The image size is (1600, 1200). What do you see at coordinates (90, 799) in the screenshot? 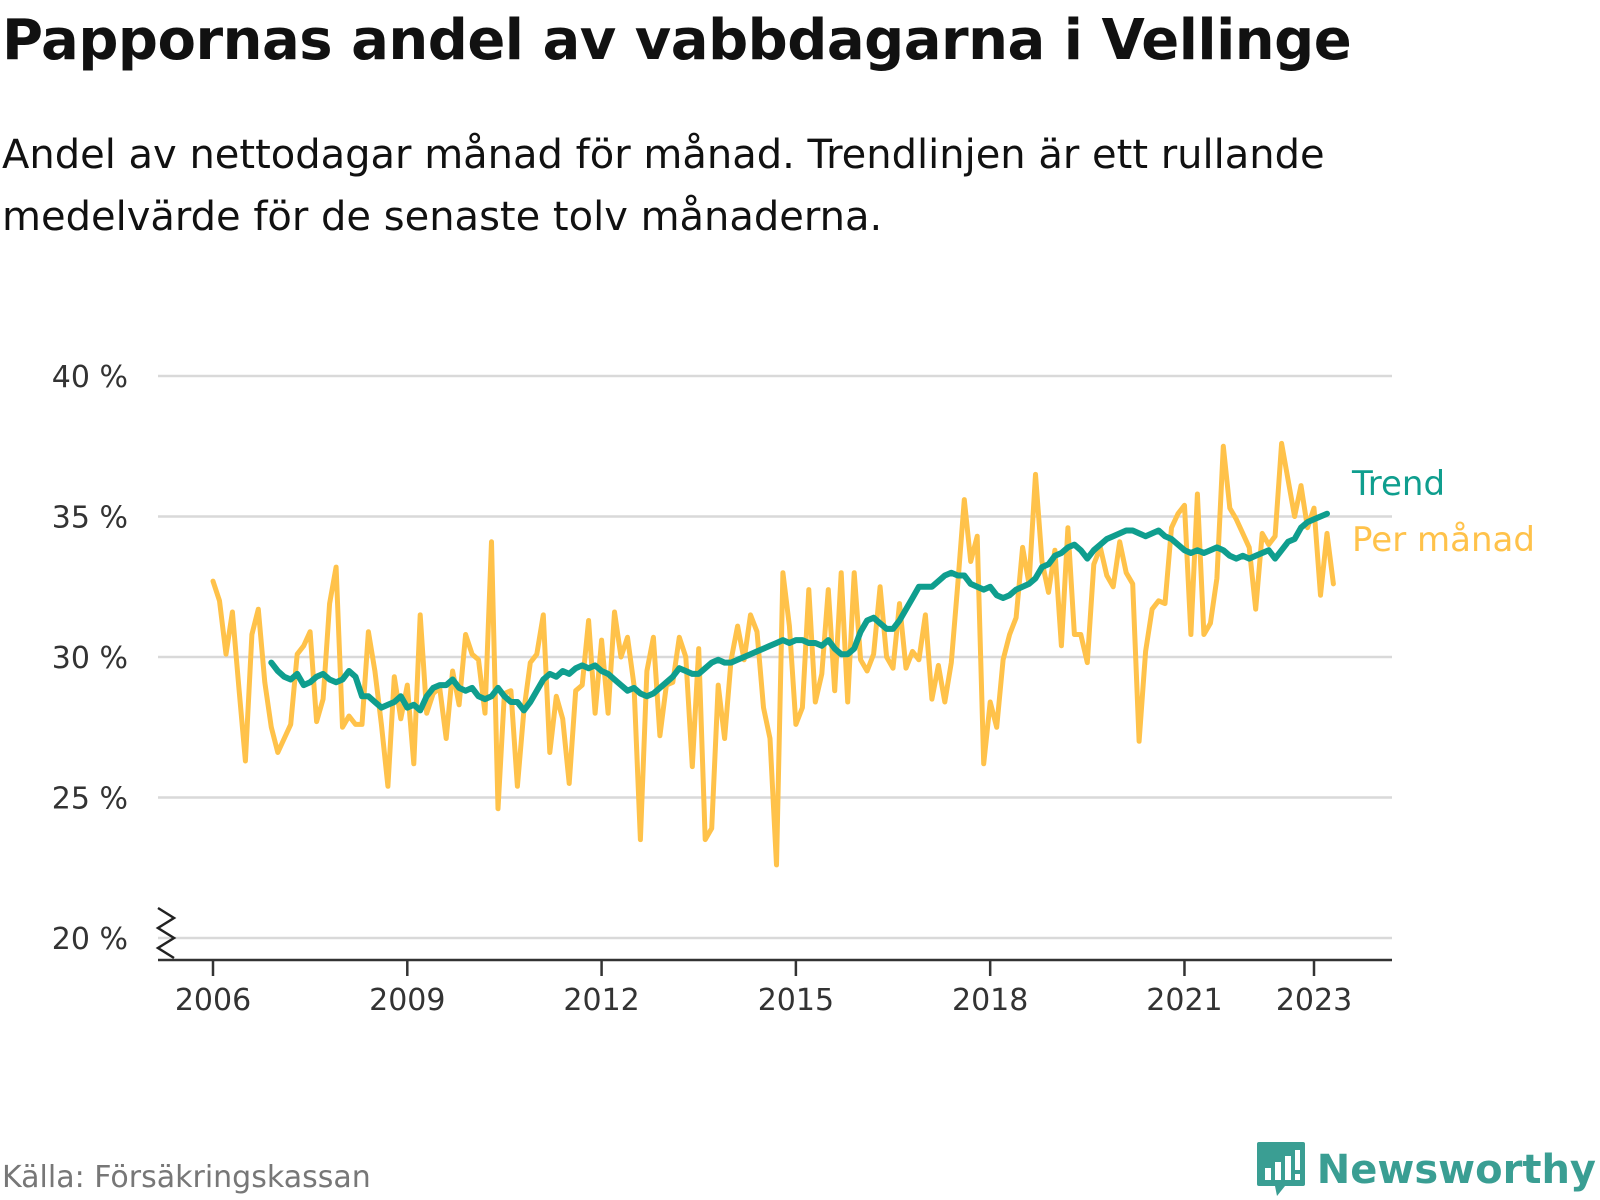
I see `y-tick-label: 25 %` at bounding box center [90, 799].